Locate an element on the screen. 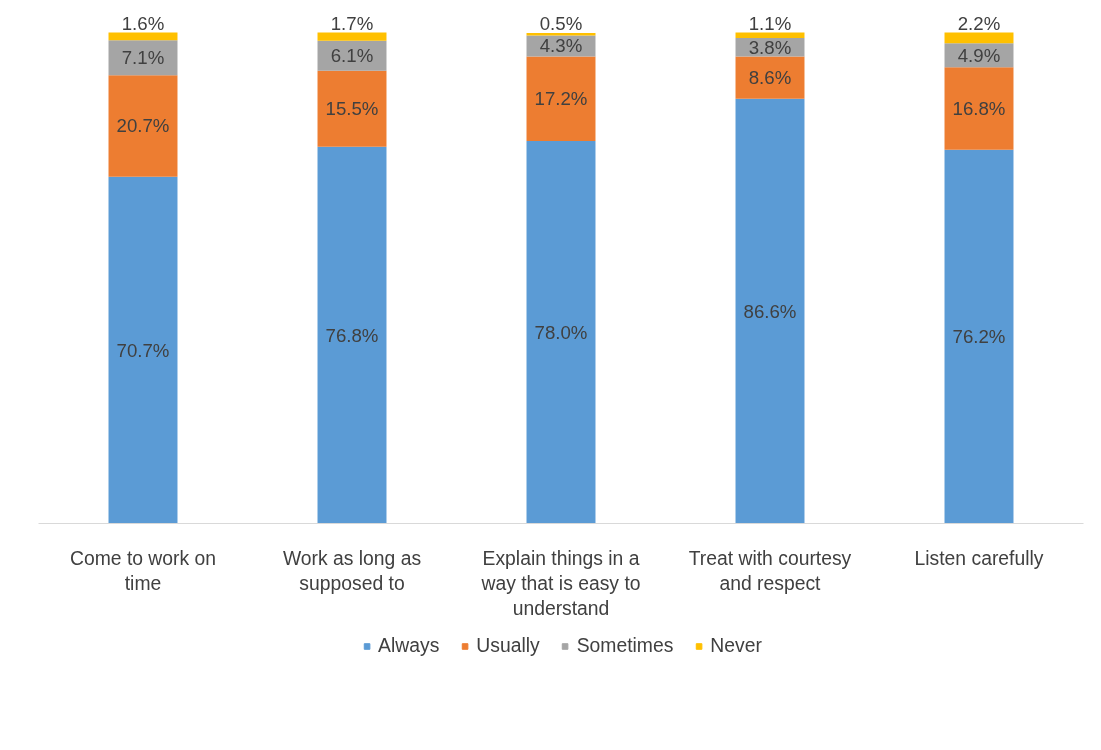  data-label: 70.7% is located at coordinates (143, 350).